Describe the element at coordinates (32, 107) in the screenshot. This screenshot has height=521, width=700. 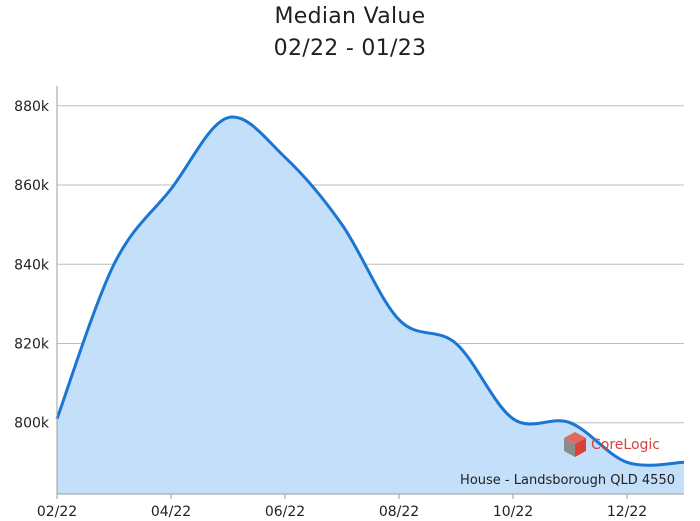
I see `y-tick-label: 880k` at that location.